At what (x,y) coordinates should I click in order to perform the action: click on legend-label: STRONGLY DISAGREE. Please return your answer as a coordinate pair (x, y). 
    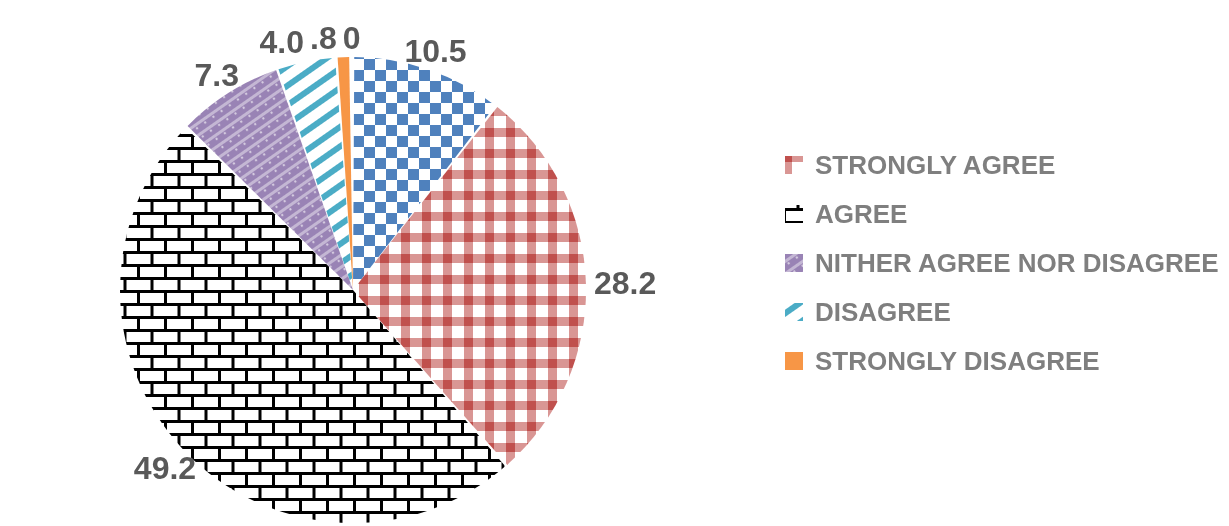
    Looking at the image, I should click on (957, 361).